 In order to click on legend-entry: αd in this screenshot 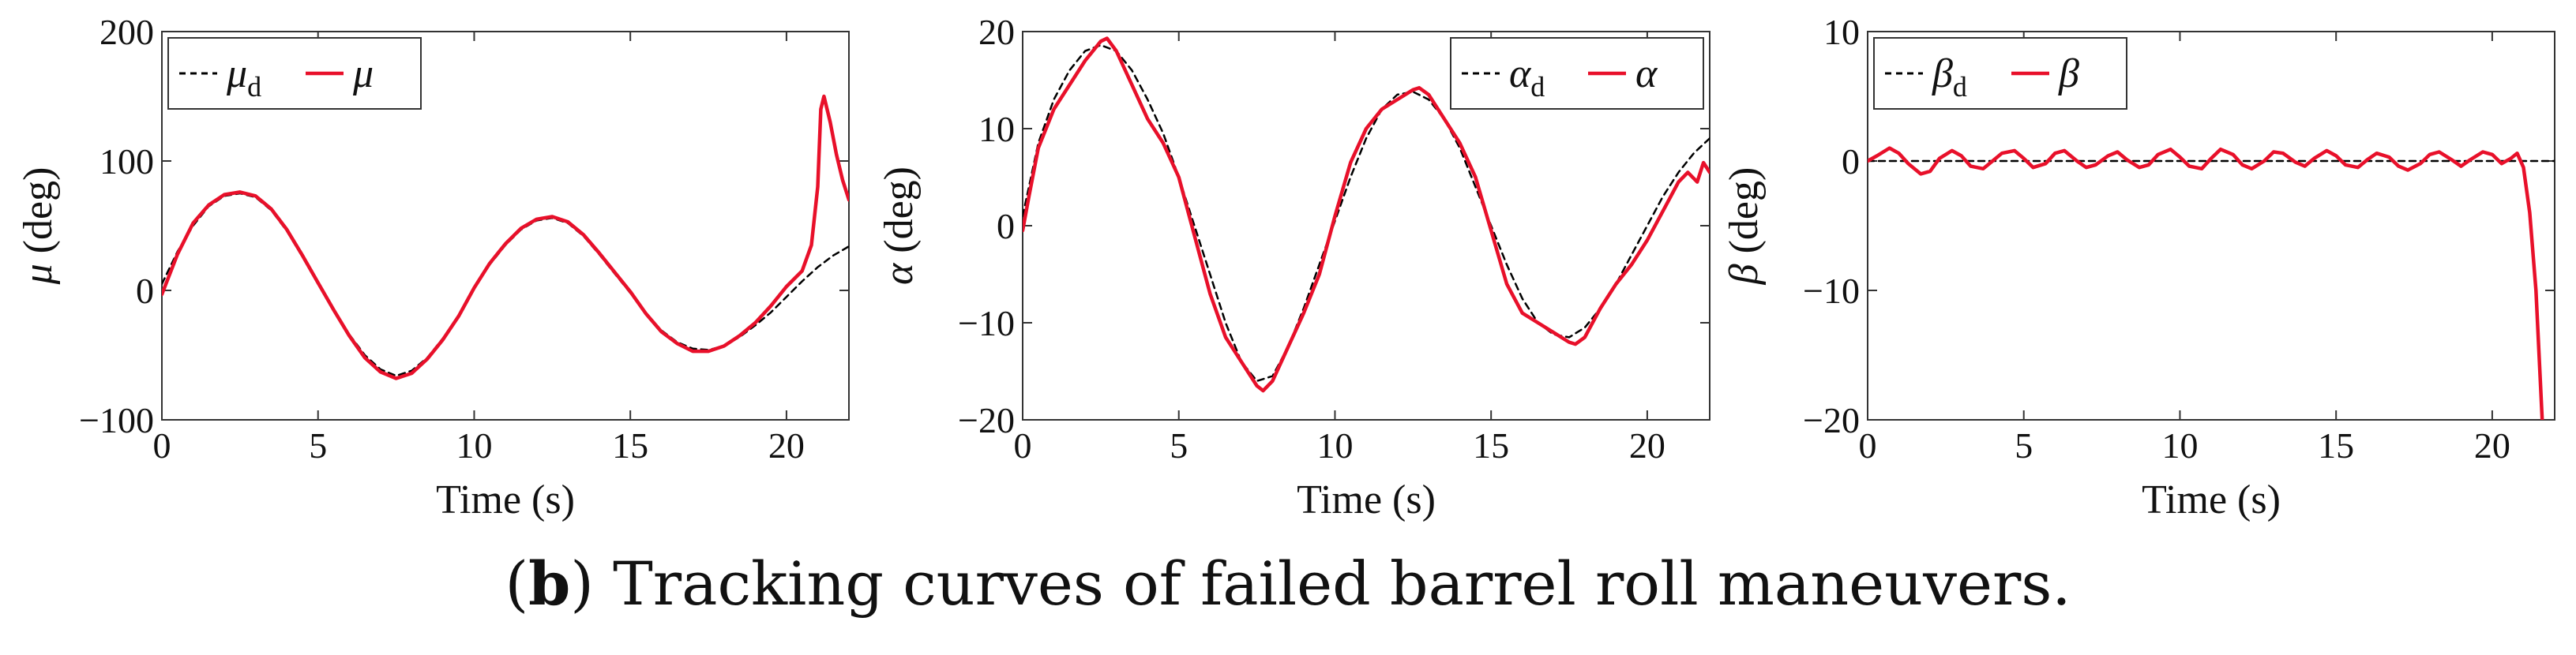, I will do `click(1527, 77)`.